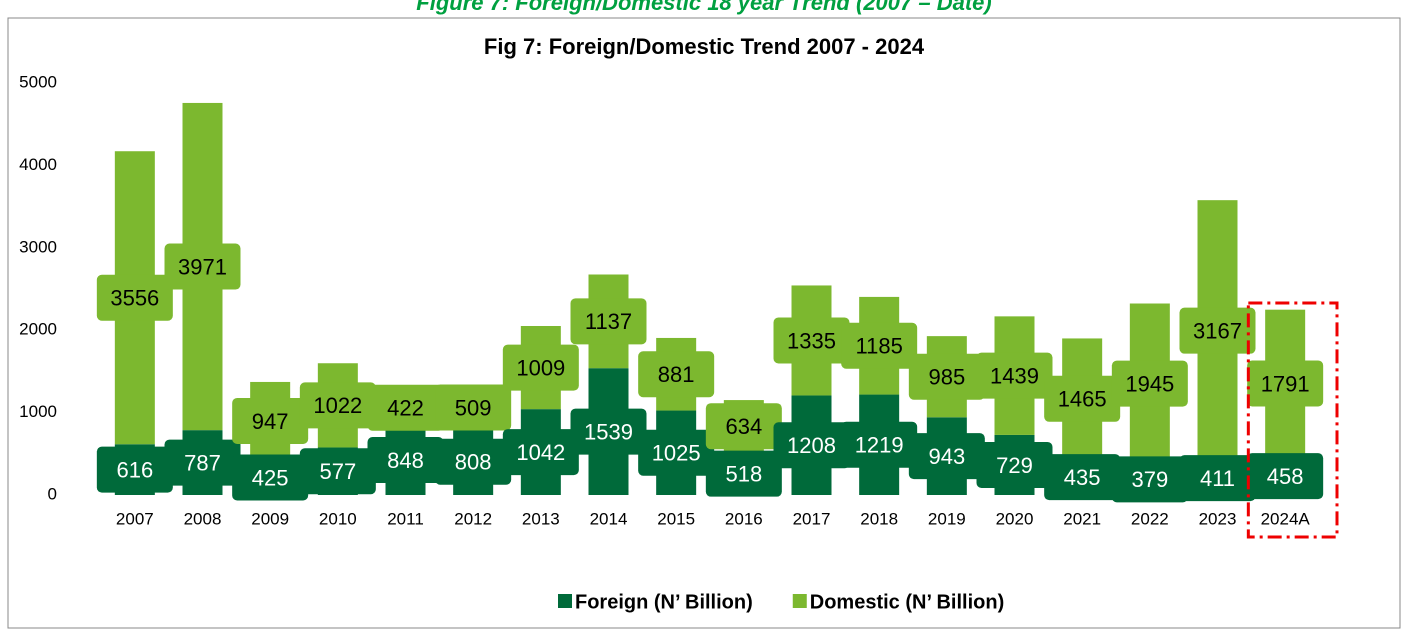  I want to click on y-tick-label: 1000, so click(38, 411).